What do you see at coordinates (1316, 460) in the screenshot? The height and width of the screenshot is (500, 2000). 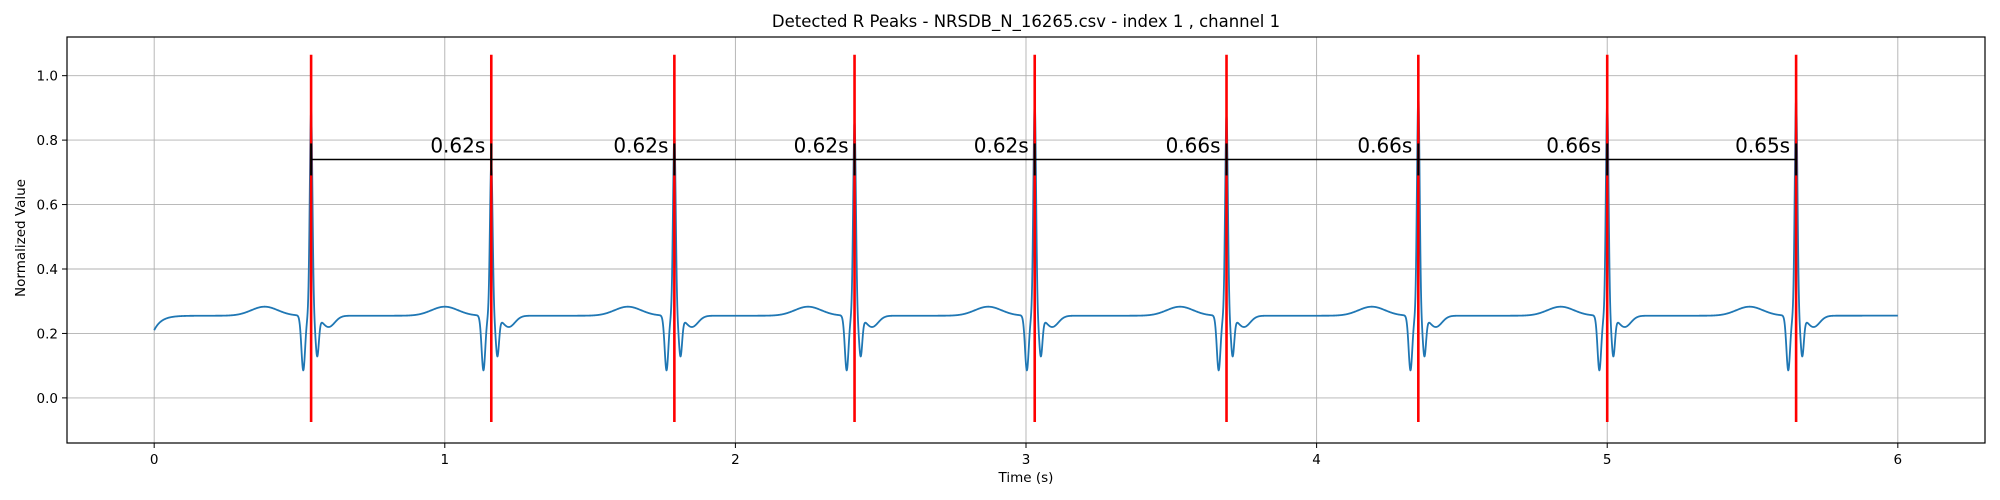 I see `x-tick-label: 4` at bounding box center [1316, 460].